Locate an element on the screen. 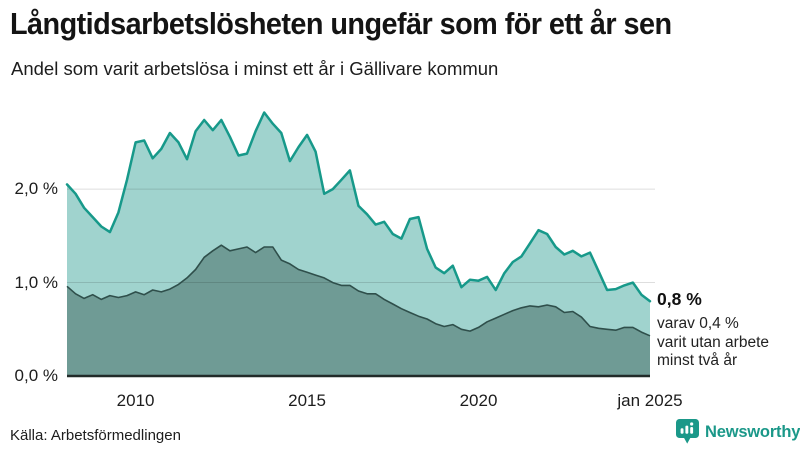  brand-logo: Newsworthy is located at coordinates (738, 432).